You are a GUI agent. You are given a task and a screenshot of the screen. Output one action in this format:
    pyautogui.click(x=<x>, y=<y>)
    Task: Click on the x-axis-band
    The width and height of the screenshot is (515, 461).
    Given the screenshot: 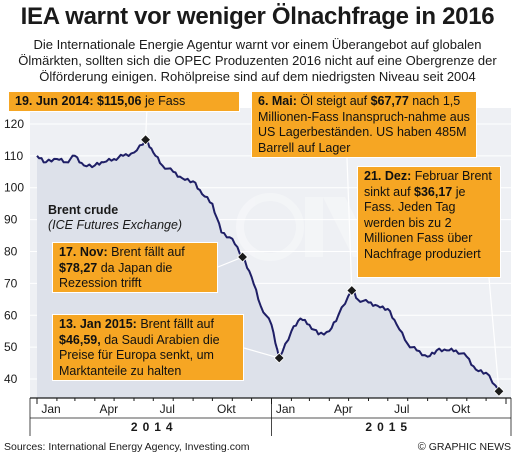 What is the action you would take?
    pyautogui.click(x=270, y=409)
    